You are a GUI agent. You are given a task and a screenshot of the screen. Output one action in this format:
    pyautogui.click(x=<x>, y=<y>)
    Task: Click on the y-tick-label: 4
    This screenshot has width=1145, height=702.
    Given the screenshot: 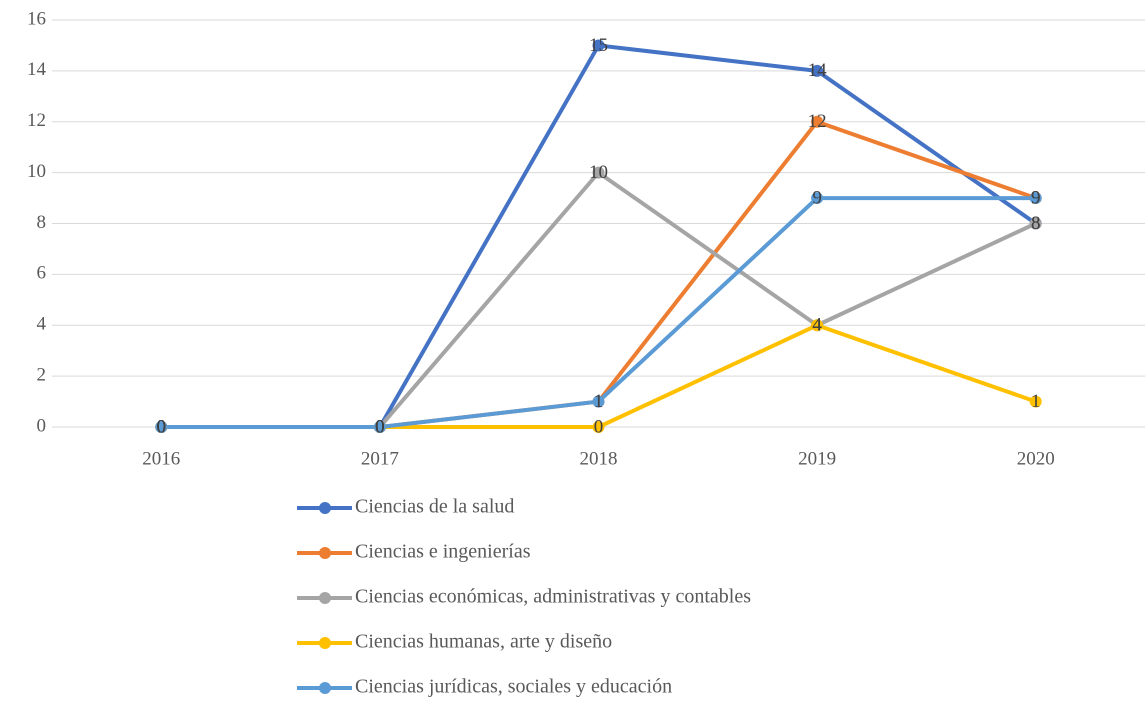 What is the action you would take?
    pyautogui.click(x=42, y=324)
    